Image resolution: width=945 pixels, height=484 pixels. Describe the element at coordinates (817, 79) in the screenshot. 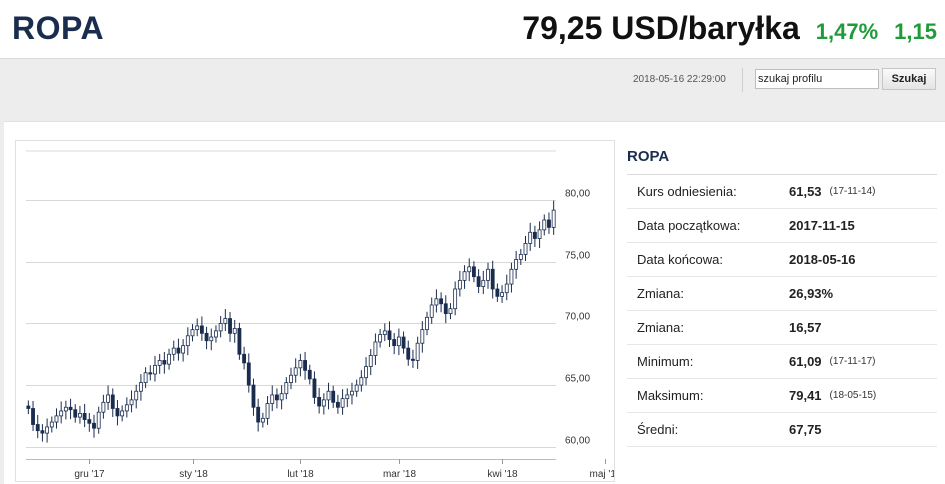

I see `profile-search-input` at that location.